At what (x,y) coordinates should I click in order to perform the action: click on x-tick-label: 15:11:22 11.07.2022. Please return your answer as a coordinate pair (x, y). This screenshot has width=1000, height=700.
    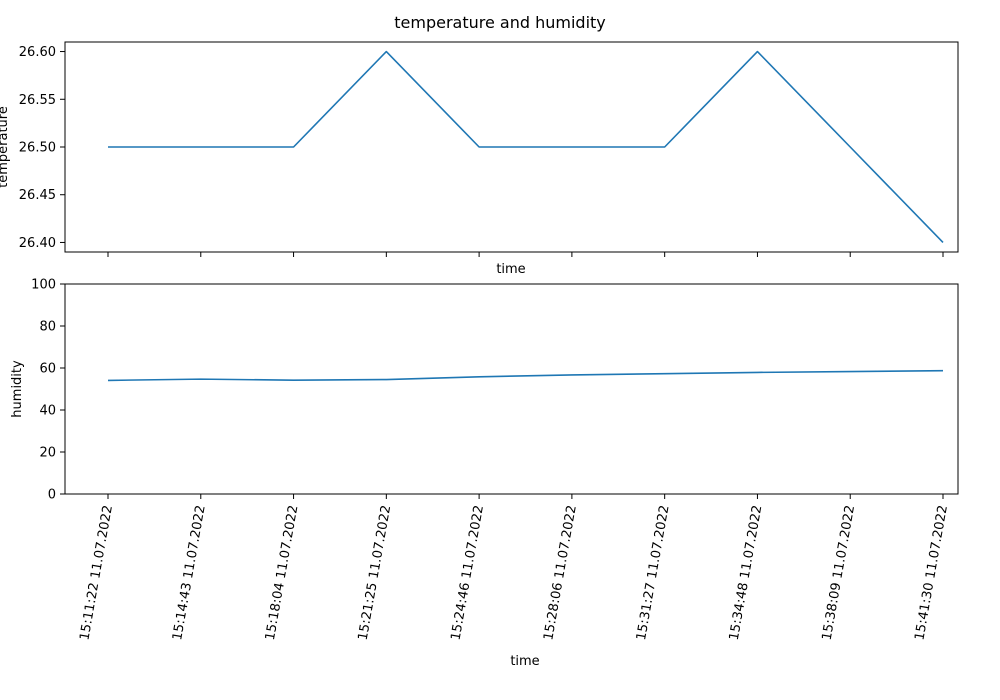
    Looking at the image, I should click on (96, 572).